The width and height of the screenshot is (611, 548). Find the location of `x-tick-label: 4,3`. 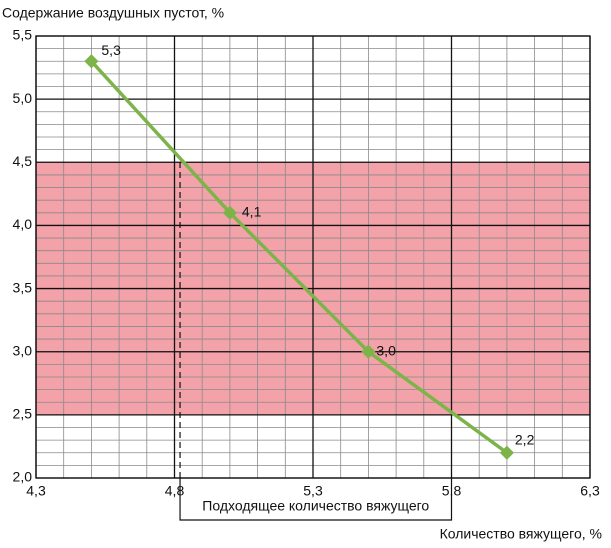

x-tick-label: 4,3 is located at coordinates (36, 491).